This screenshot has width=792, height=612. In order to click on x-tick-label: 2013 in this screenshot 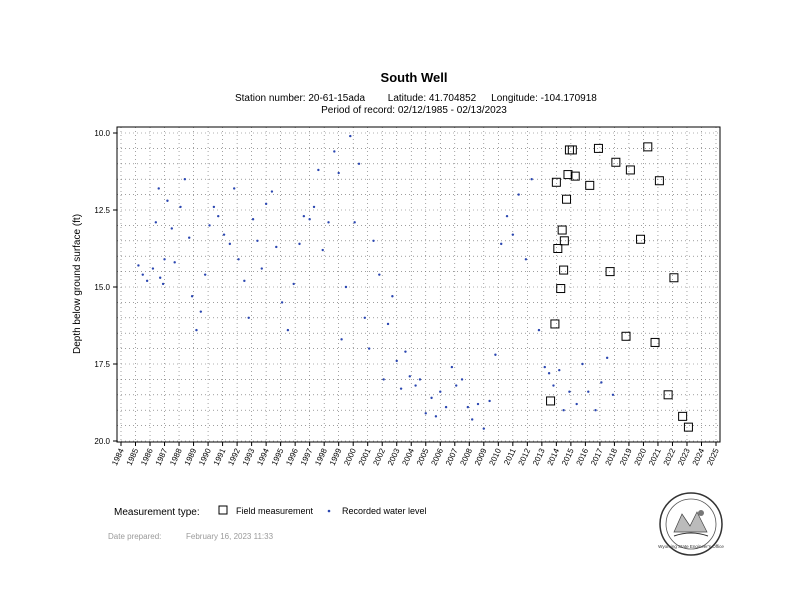, I will do `click(539, 457)`.